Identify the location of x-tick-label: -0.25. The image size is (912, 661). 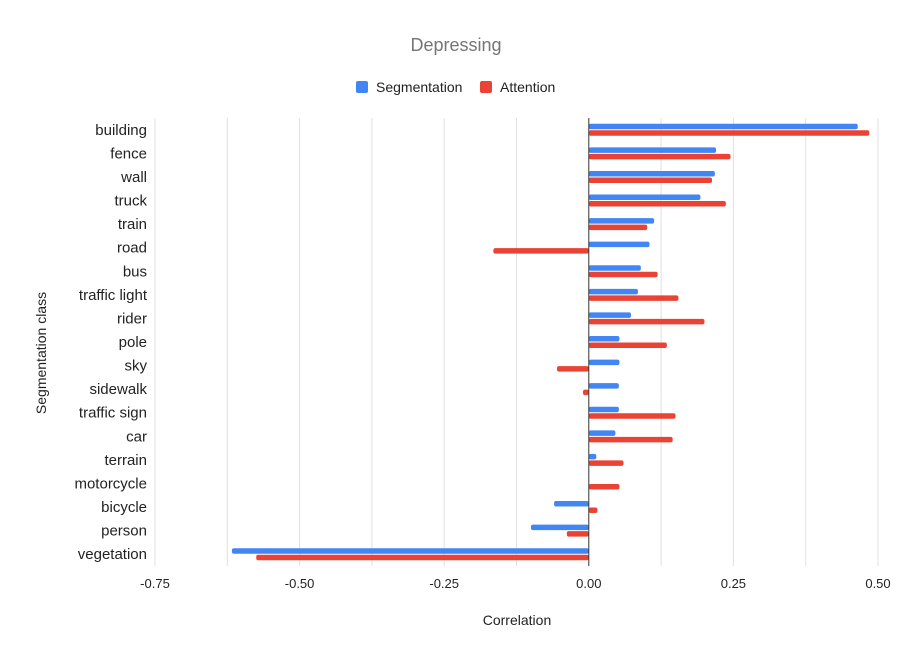
(444, 583).